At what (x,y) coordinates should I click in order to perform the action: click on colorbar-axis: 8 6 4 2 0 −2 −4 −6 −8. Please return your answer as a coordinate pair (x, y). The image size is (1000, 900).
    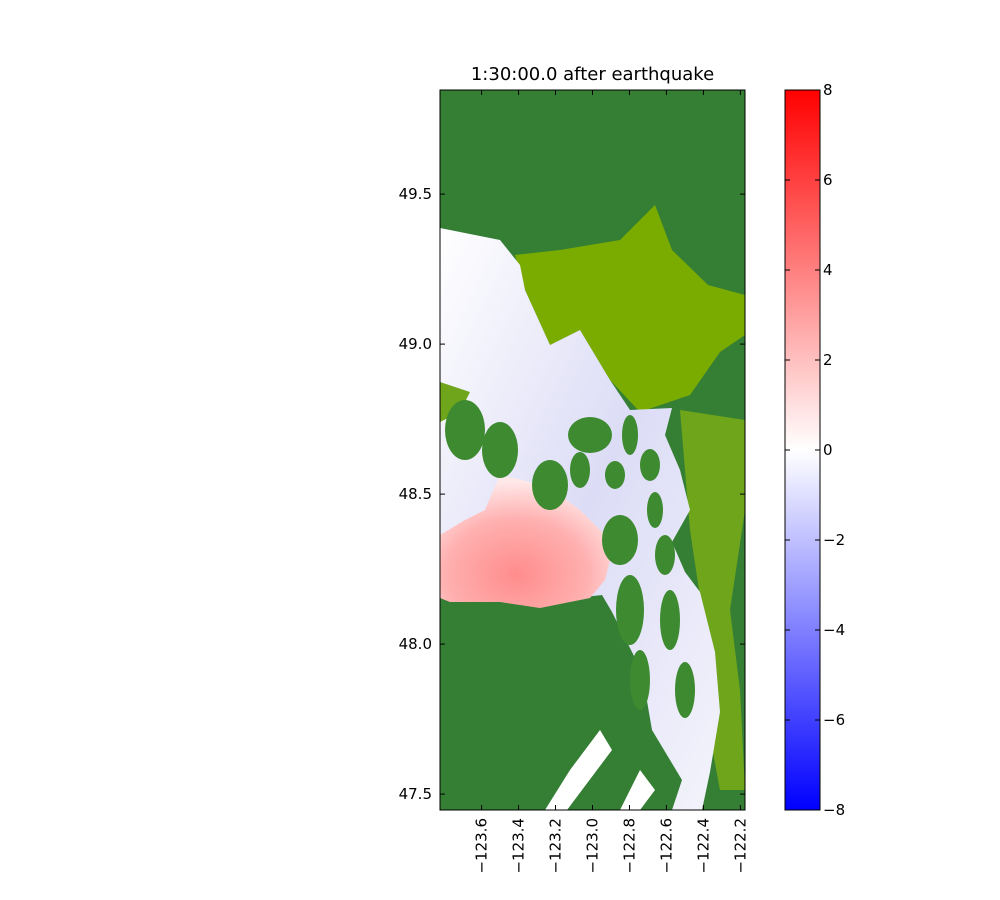
    Looking at the image, I should click on (815, 450).